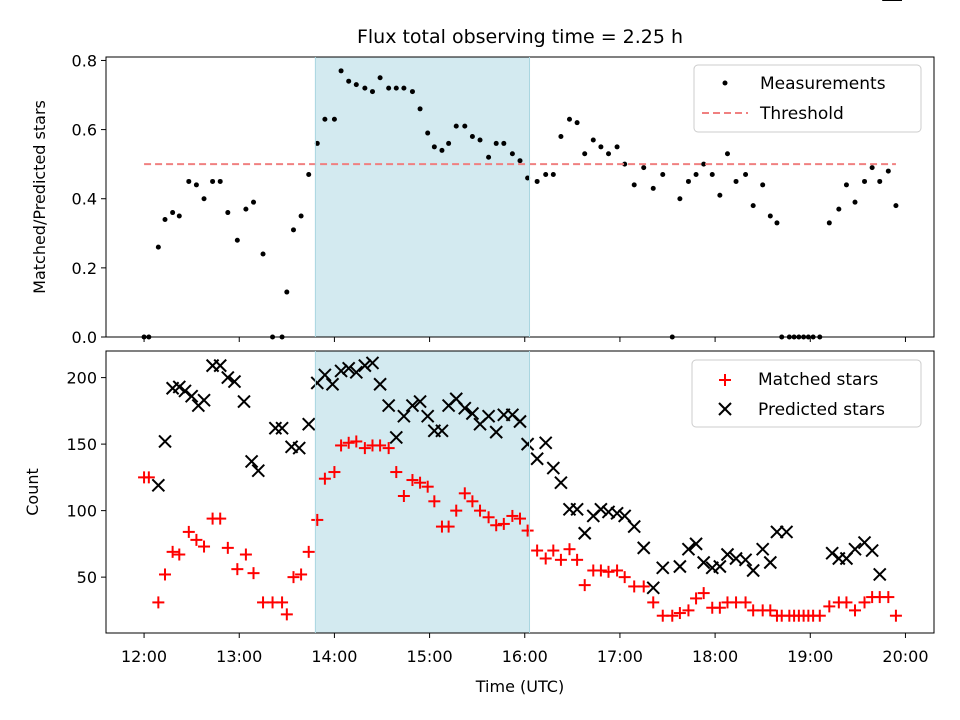 The image size is (960, 720). What do you see at coordinates (84, 199) in the screenshot?
I see `top-y-tick-label: 0.4` at bounding box center [84, 199].